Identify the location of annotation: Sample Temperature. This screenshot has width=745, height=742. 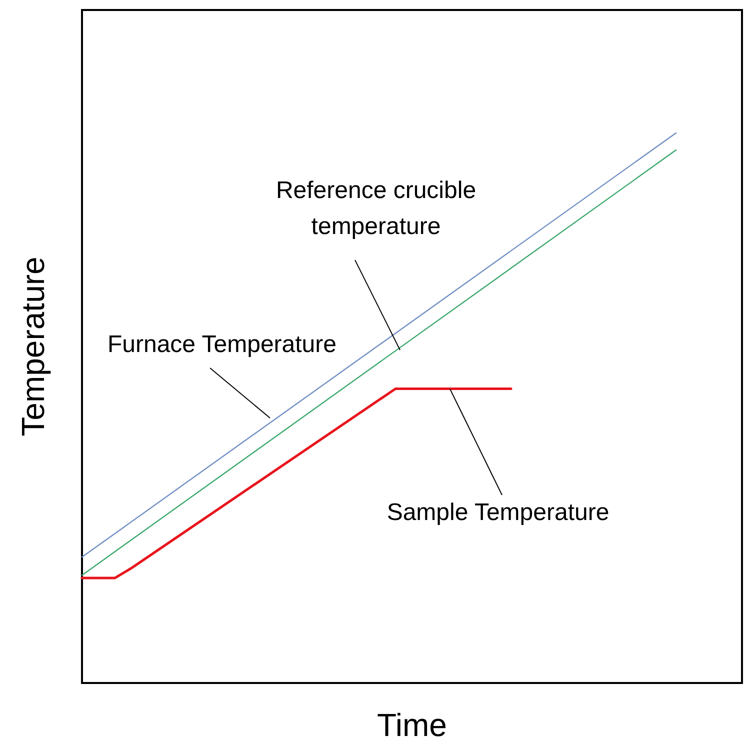
(498, 512).